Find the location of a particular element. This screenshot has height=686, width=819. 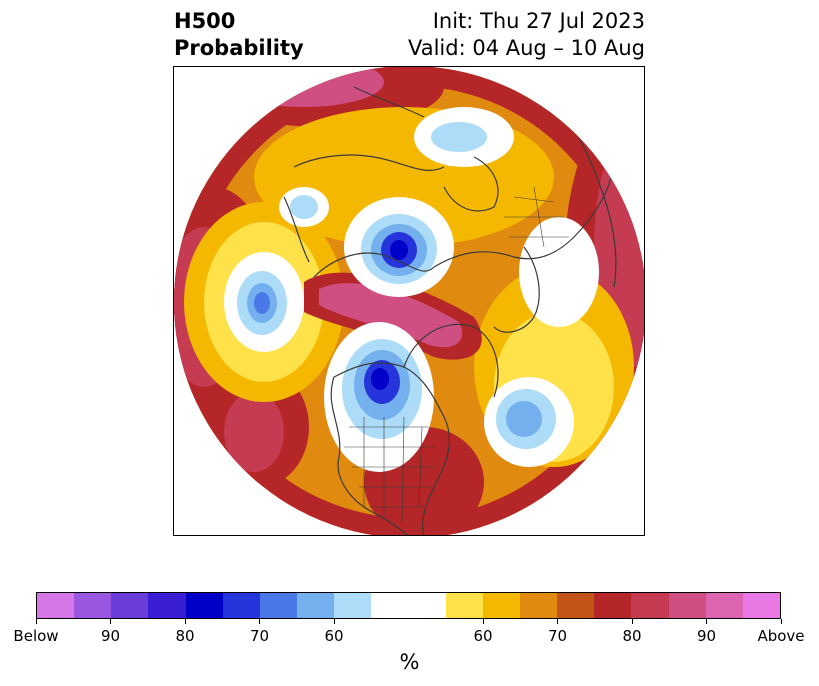

colorbar-tick-label: Below is located at coordinates (36, 636).